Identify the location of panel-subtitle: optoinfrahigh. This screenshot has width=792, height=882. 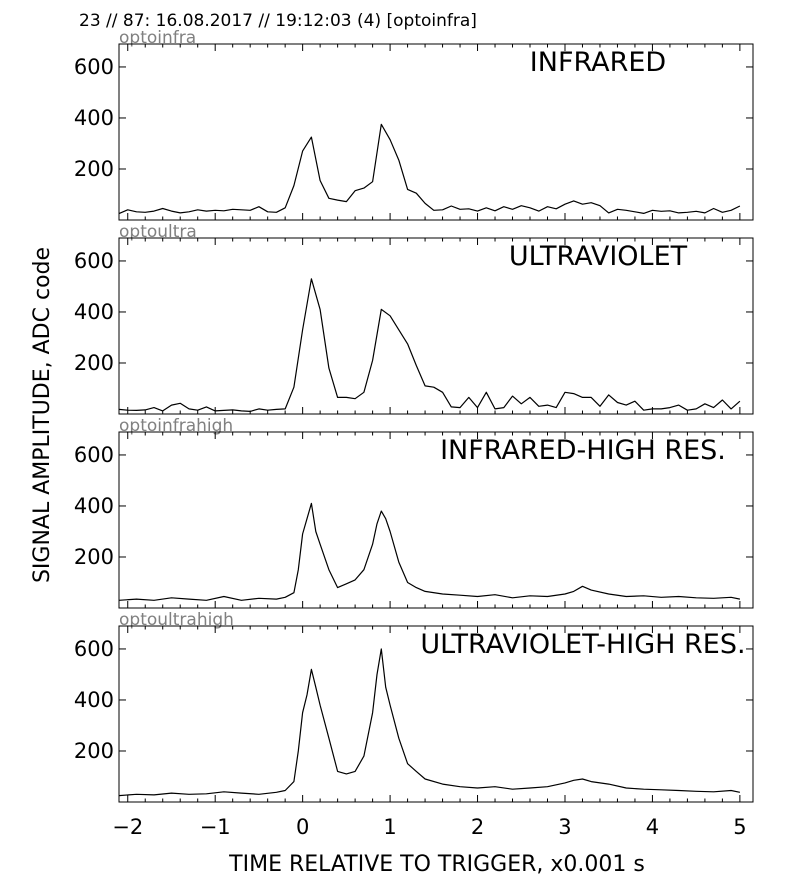
(176, 426).